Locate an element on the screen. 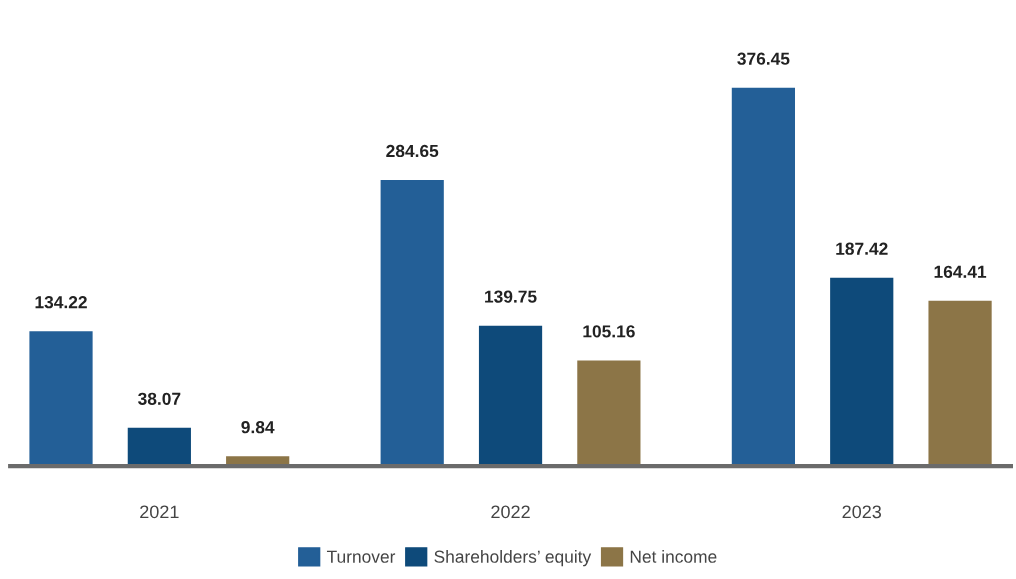 The image size is (1016, 579). data-label: 187.42 is located at coordinates (862, 248).